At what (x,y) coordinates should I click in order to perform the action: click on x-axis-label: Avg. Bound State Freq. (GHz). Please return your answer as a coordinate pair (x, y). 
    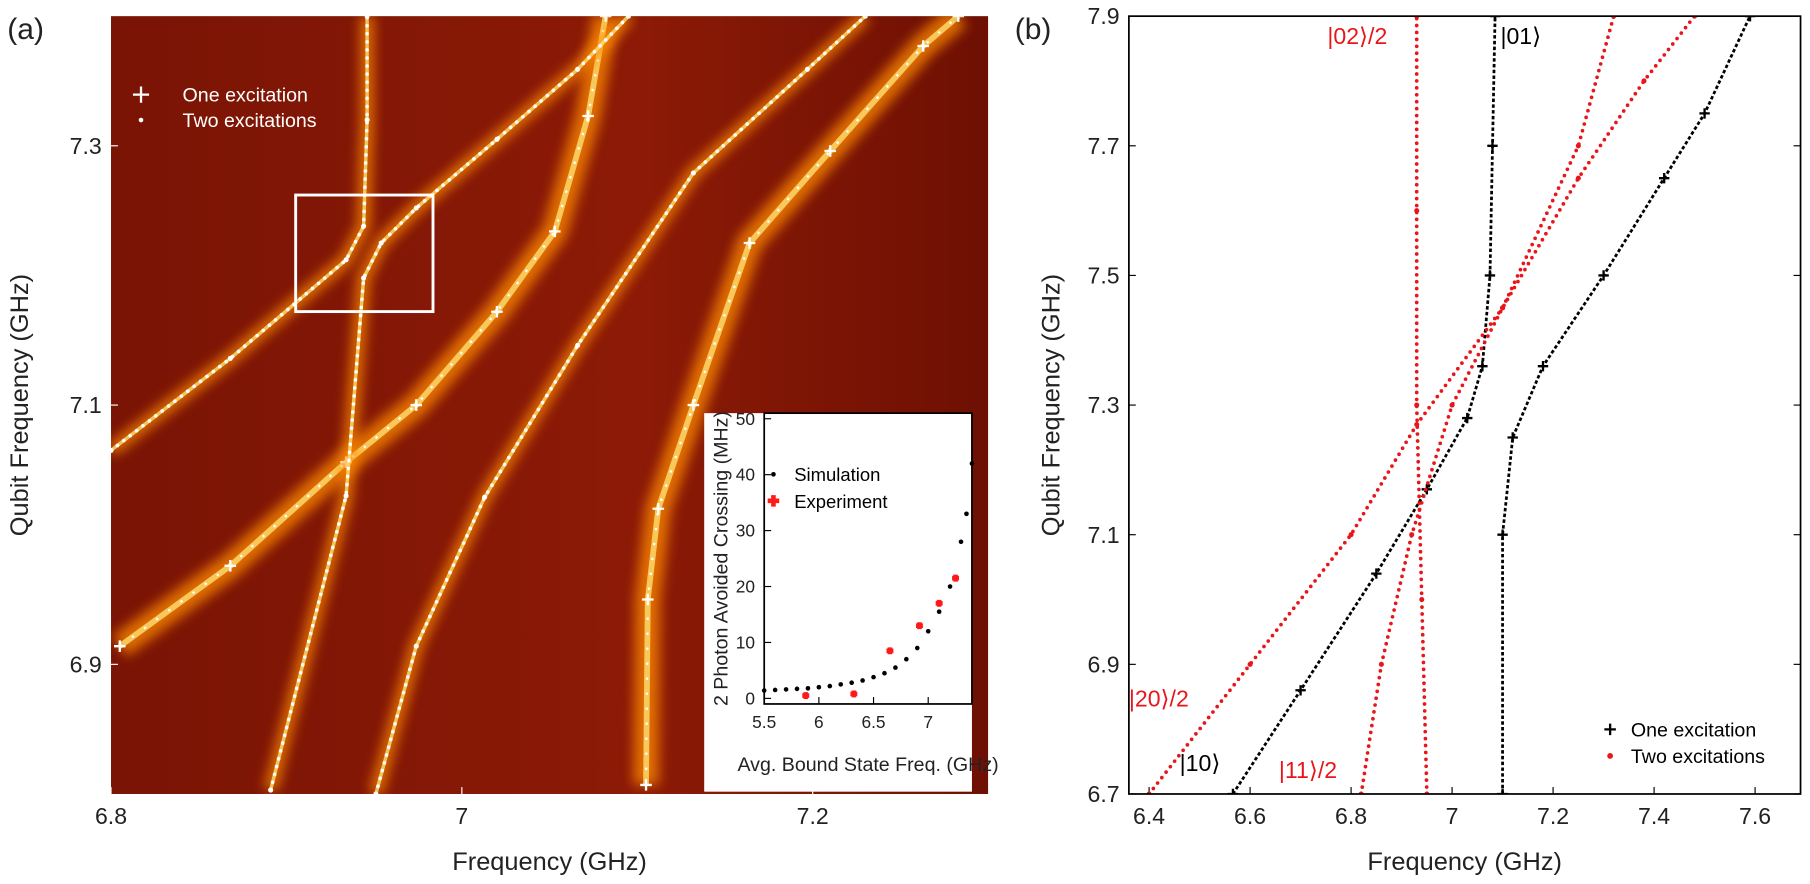
    Looking at the image, I should click on (867, 765).